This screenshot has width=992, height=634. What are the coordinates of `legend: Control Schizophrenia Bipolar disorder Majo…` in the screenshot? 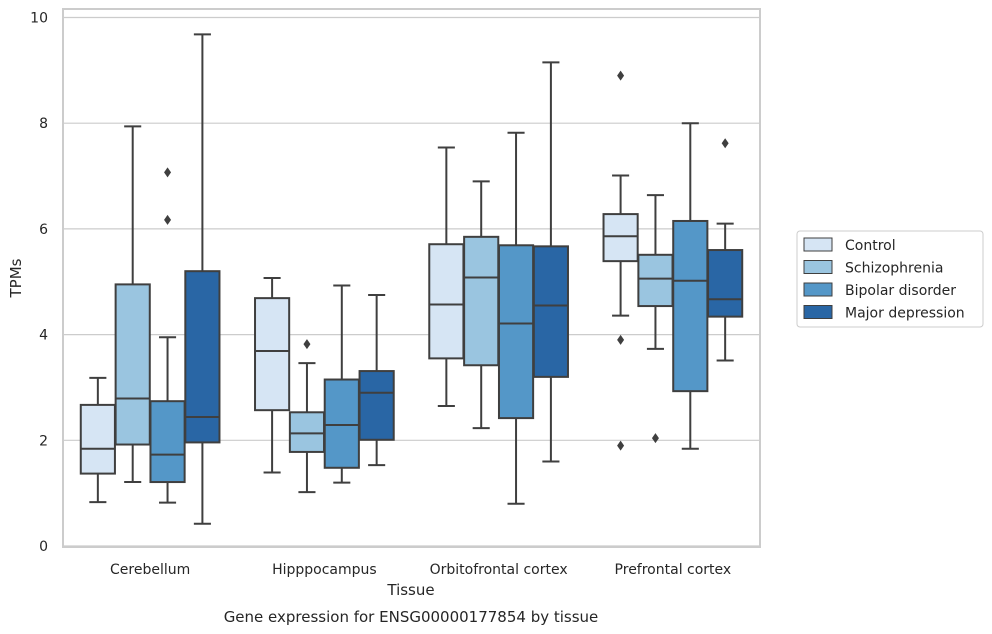 It's located at (890, 279).